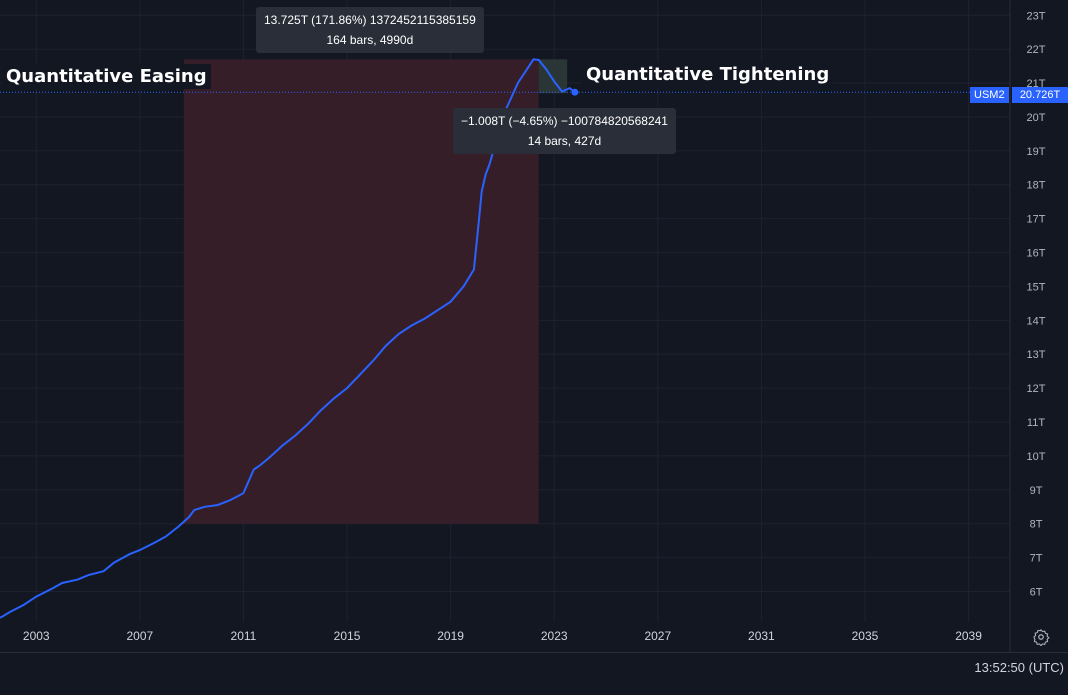 The width and height of the screenshot is (1068, 695). I want to click on tightening-label: Quantitative Tightening, so click(708, 74).